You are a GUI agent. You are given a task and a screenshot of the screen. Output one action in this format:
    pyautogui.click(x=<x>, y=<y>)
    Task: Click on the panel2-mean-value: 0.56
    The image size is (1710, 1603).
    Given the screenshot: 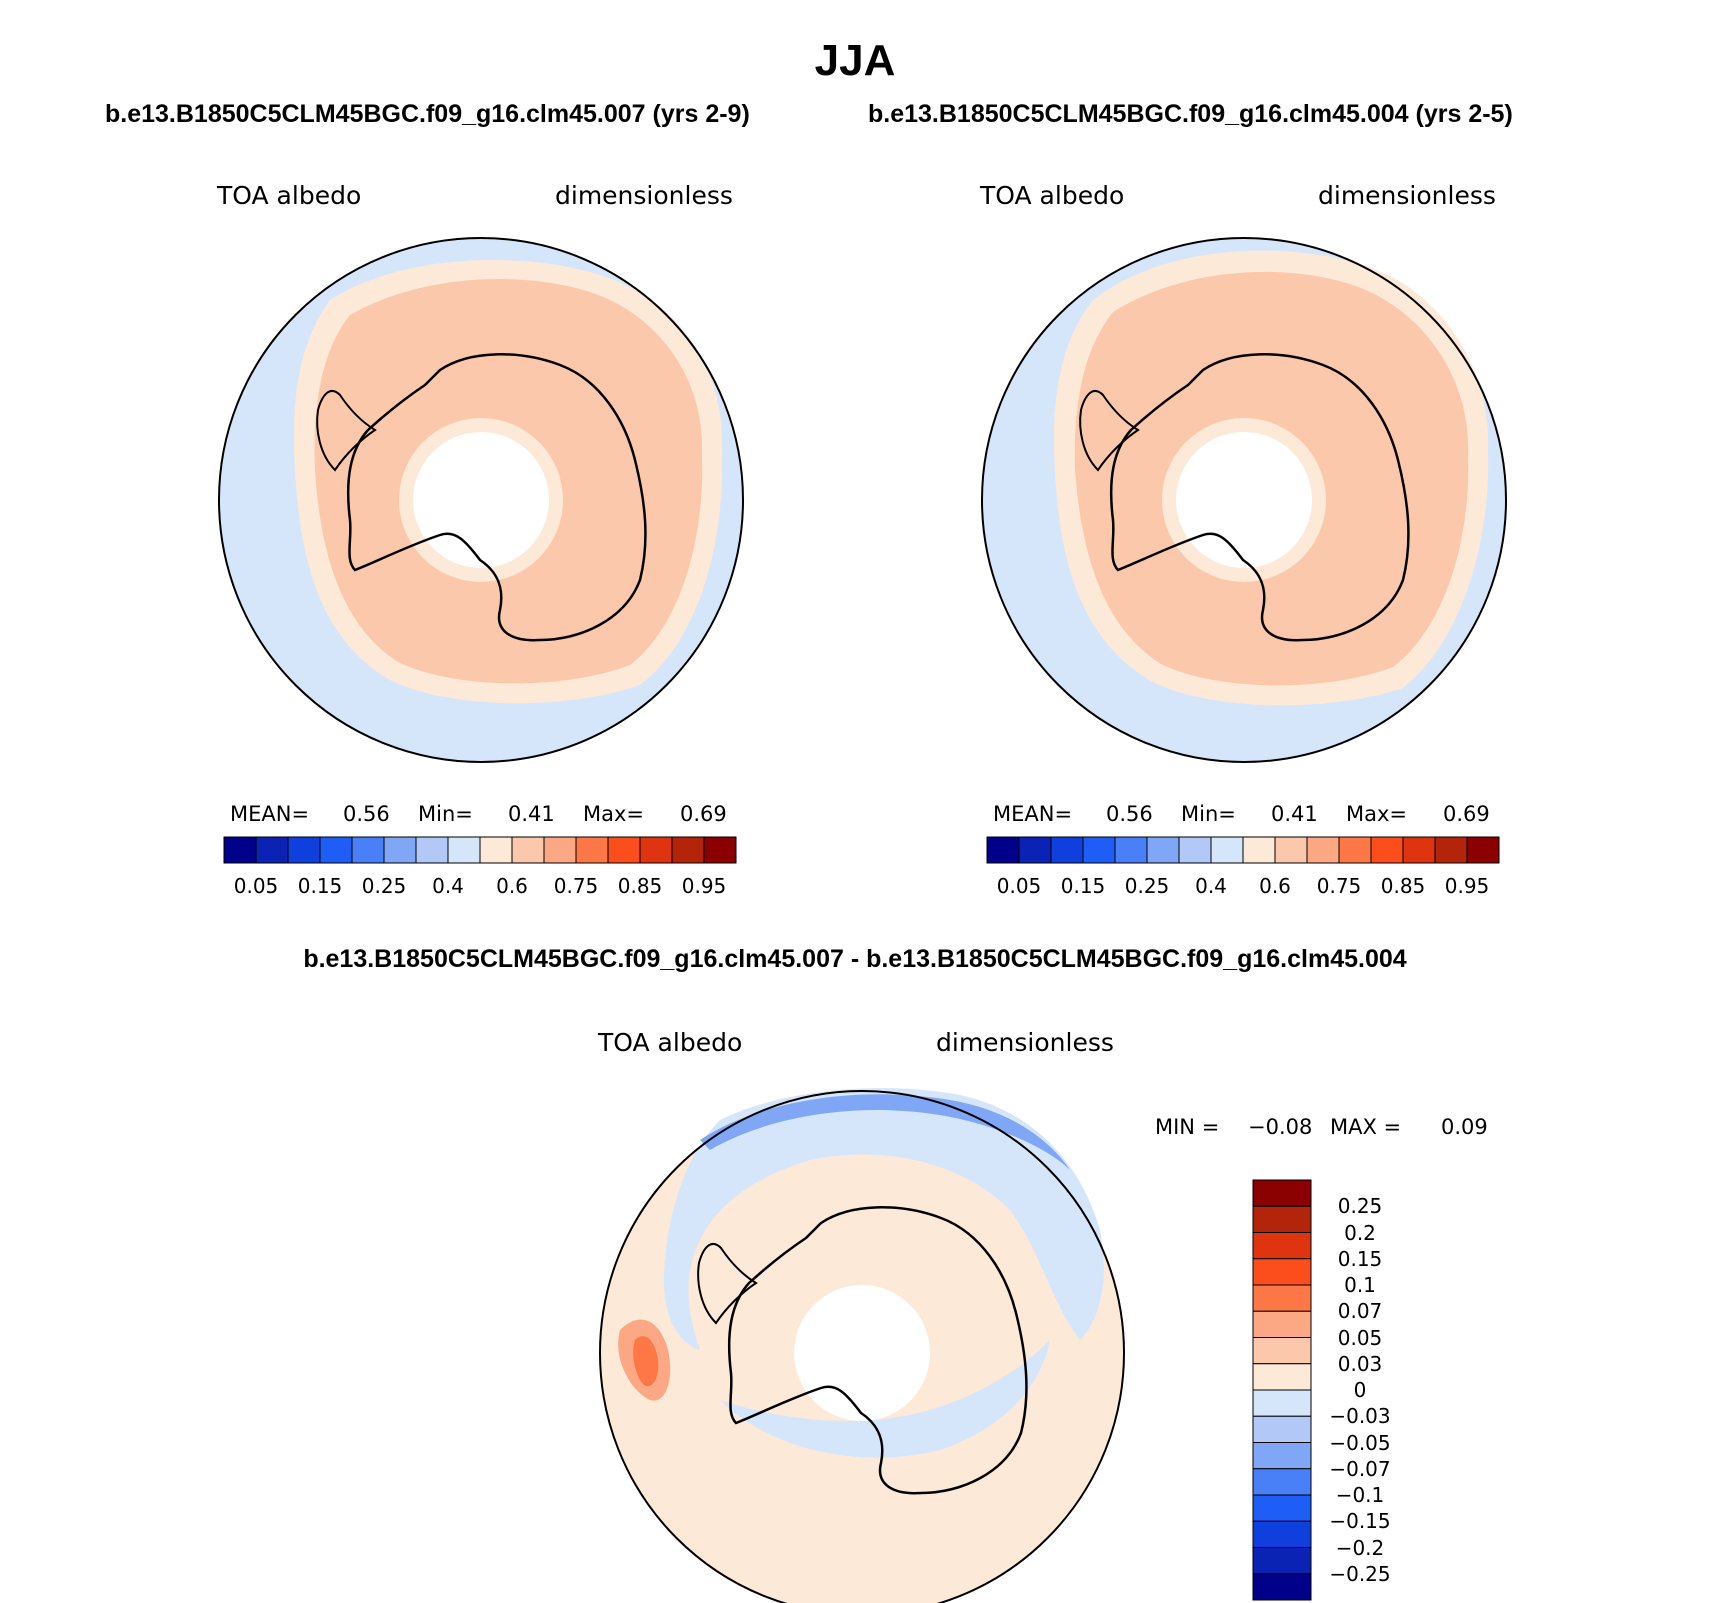 What is the action you would take?
    pyautogui.click(x=1129, y=814)
    